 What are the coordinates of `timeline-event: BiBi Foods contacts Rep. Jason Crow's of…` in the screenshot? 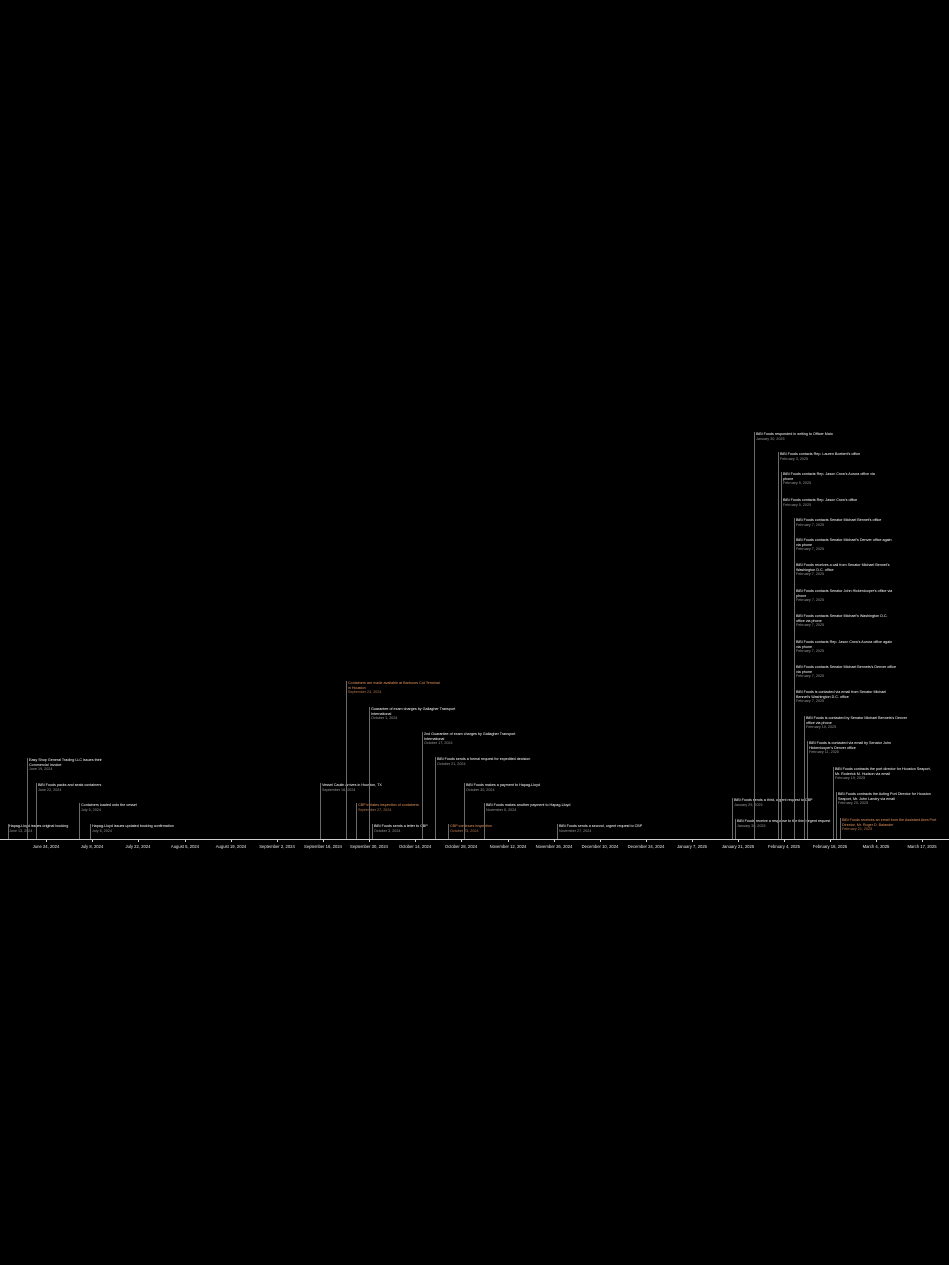 It's located at (833, 502).